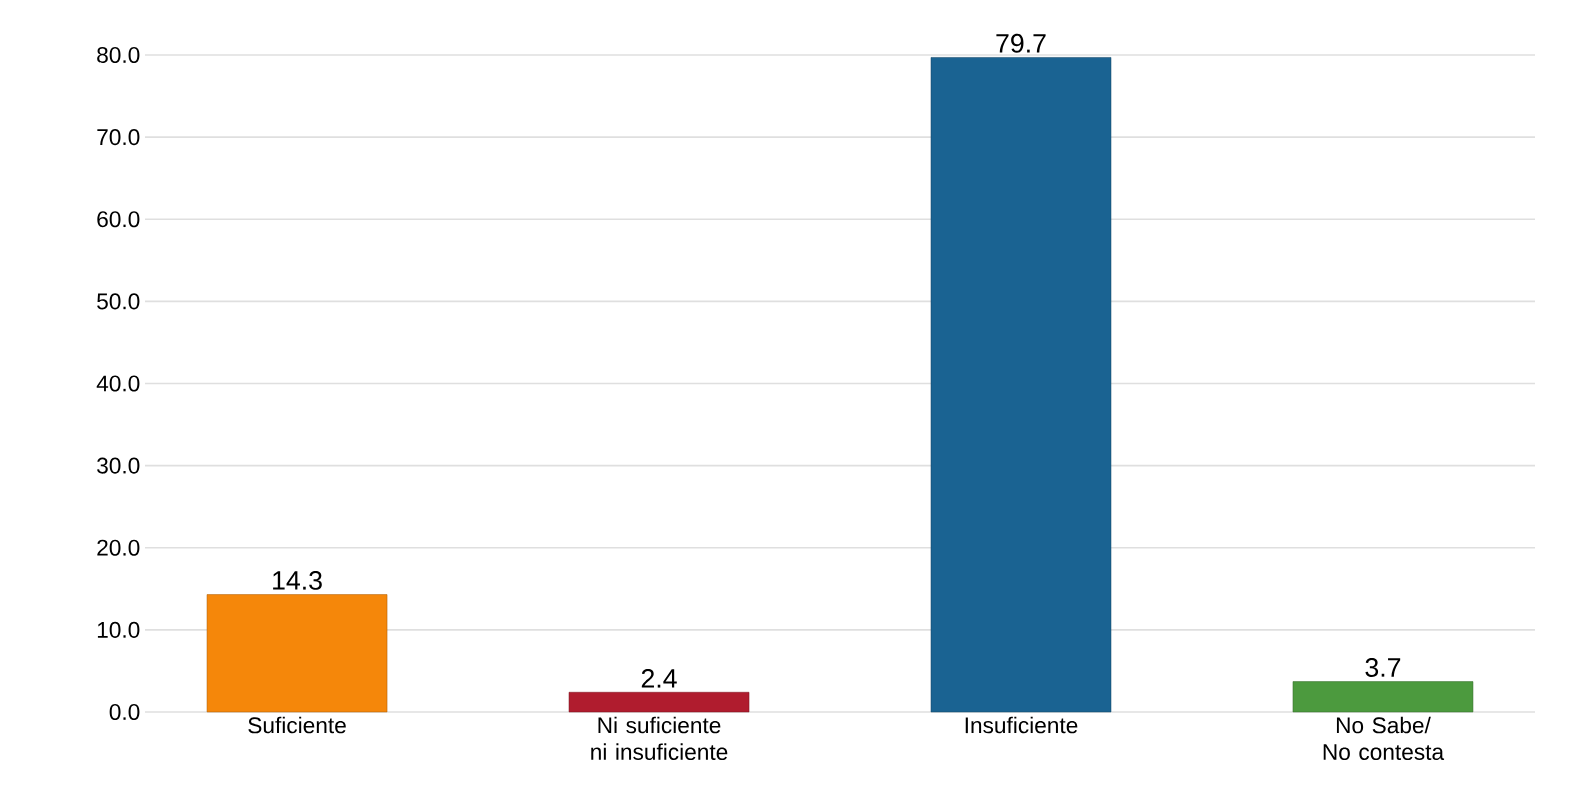 The height and width of the screenshot is (812, 1583). What do you see at coordinates (659, 738) in the screenshot?
I see `x-tick-label: Ni suficiente ni insuficiente` at bounding box center [659, 738].